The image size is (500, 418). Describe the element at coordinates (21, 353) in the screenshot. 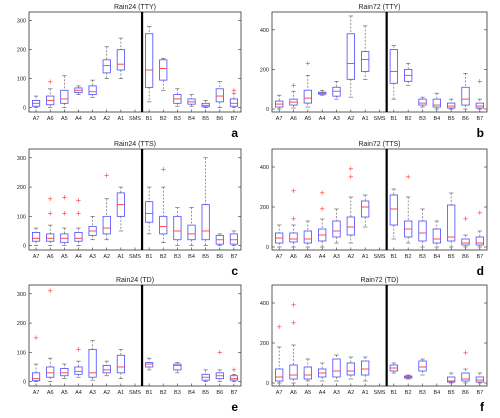

I see `y-tick-label: 100` at that location.